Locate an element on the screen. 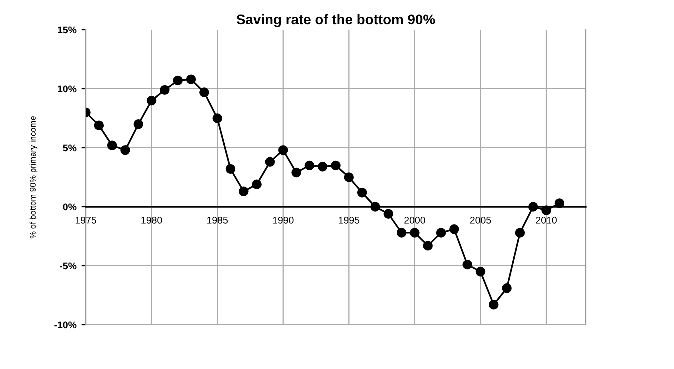 The image size is (674, 369). x-tick-label: 2000 is located at coordinates (415, 220).